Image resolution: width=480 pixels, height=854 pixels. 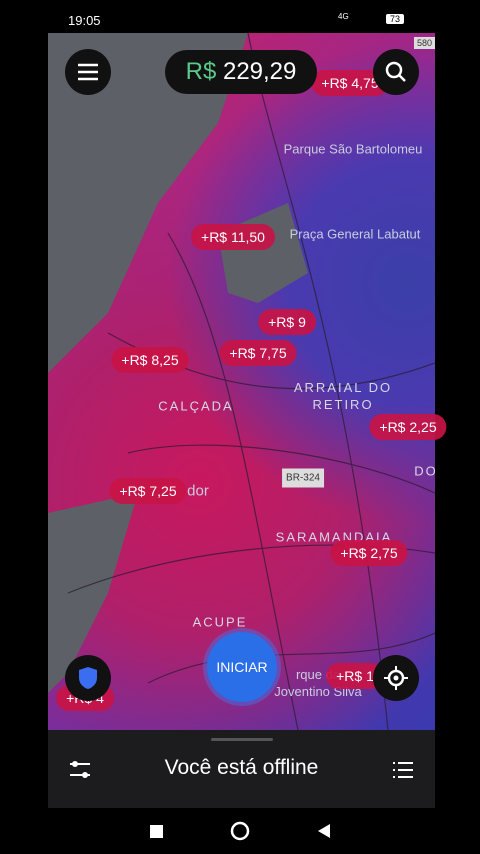 What do you see at coordinates (242, 667) in the screenshot?
I see `start-button: INICIAR` at bounding box center [242, 667].